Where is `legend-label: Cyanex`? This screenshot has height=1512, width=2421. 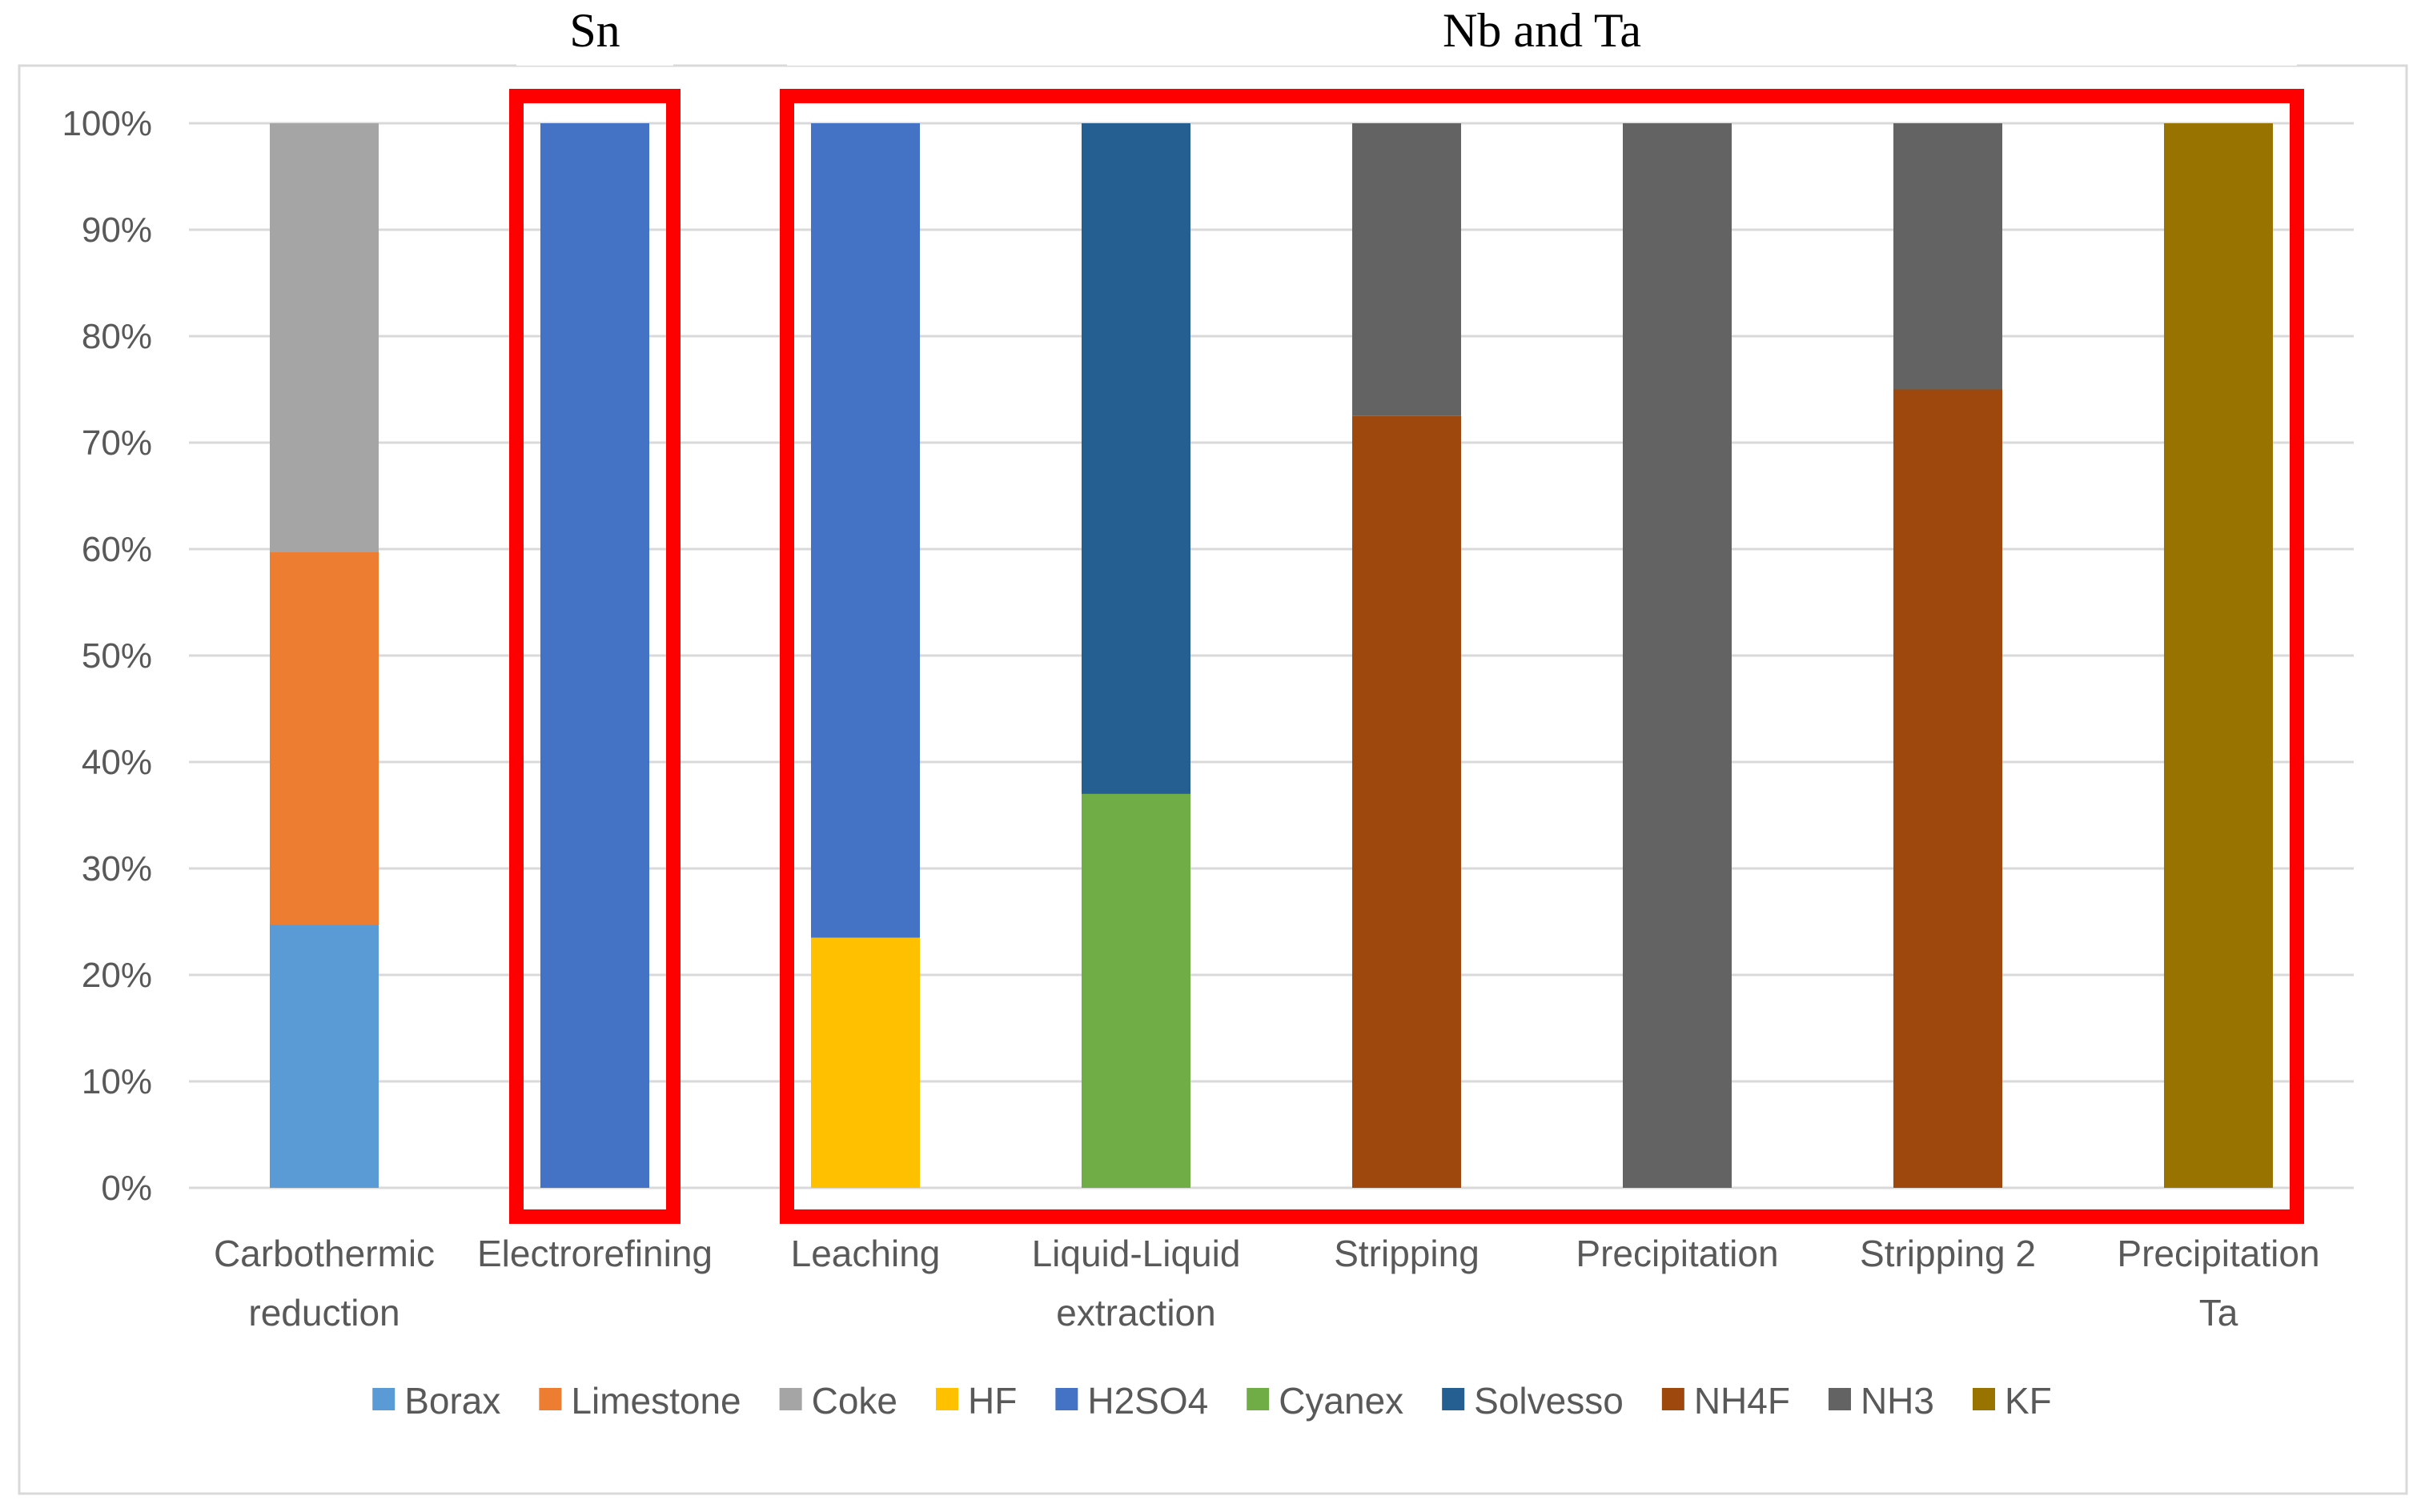
legend-label: Cyanex is located at coordinates (1341, 1401).